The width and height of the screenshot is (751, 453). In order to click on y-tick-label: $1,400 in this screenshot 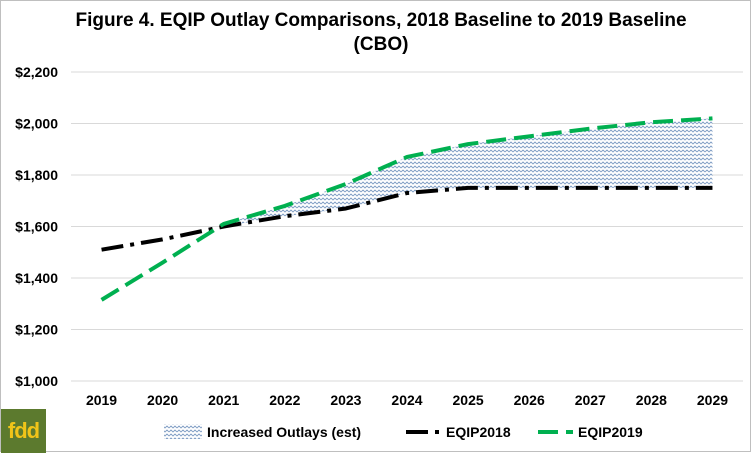, I will do `click(36, 278)`.